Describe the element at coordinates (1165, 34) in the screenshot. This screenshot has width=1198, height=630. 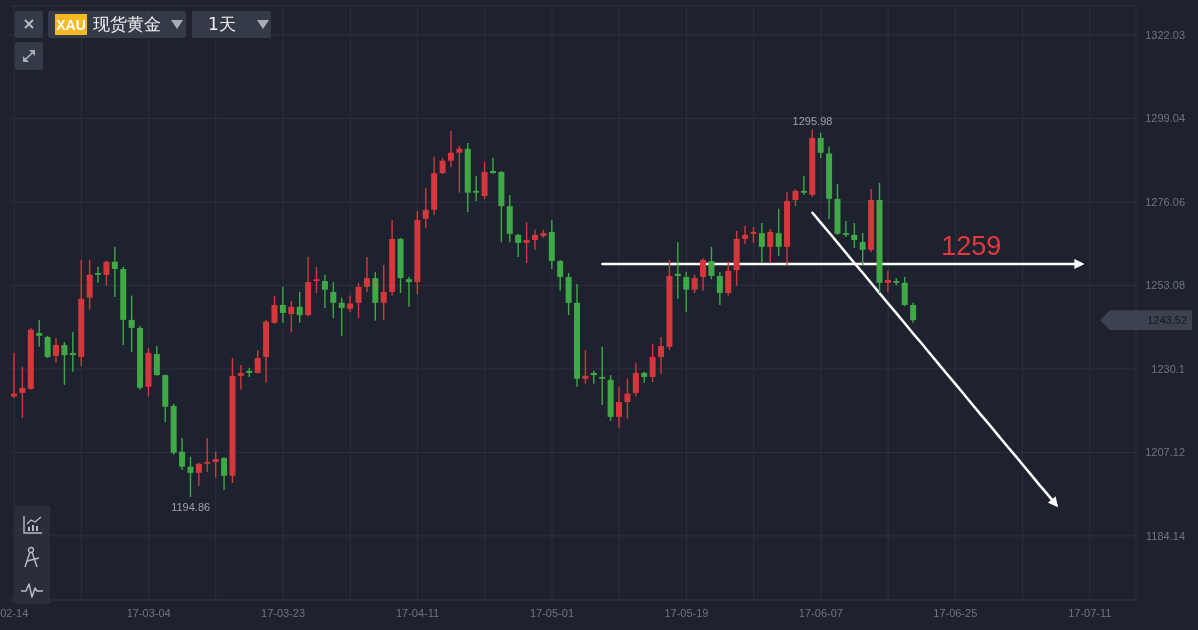
I see `y-tick-label: 1322.03` at that location.